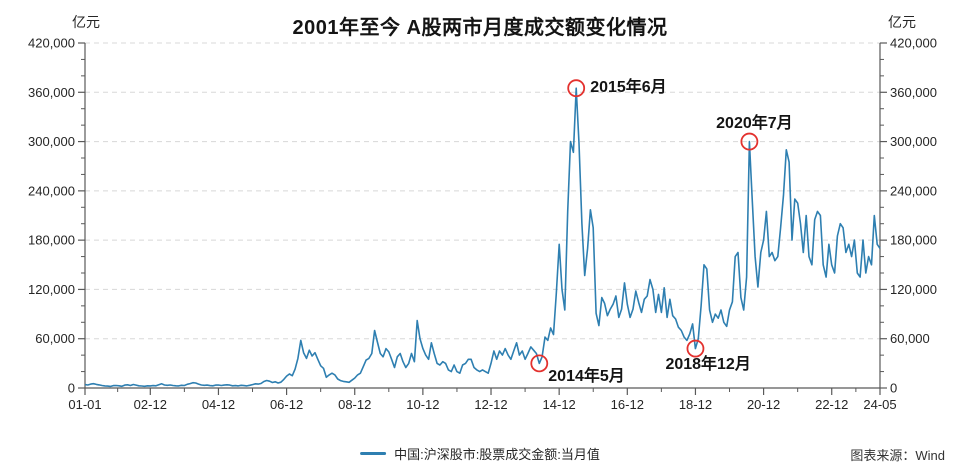 The height and width of the screenshot is (476, 960). What do you see at coordinates (497, 454) in the screenshot?
I see `legend-label: 中国:沪深股市:股票成交金额:当月值` at bounding box center [497, 454].